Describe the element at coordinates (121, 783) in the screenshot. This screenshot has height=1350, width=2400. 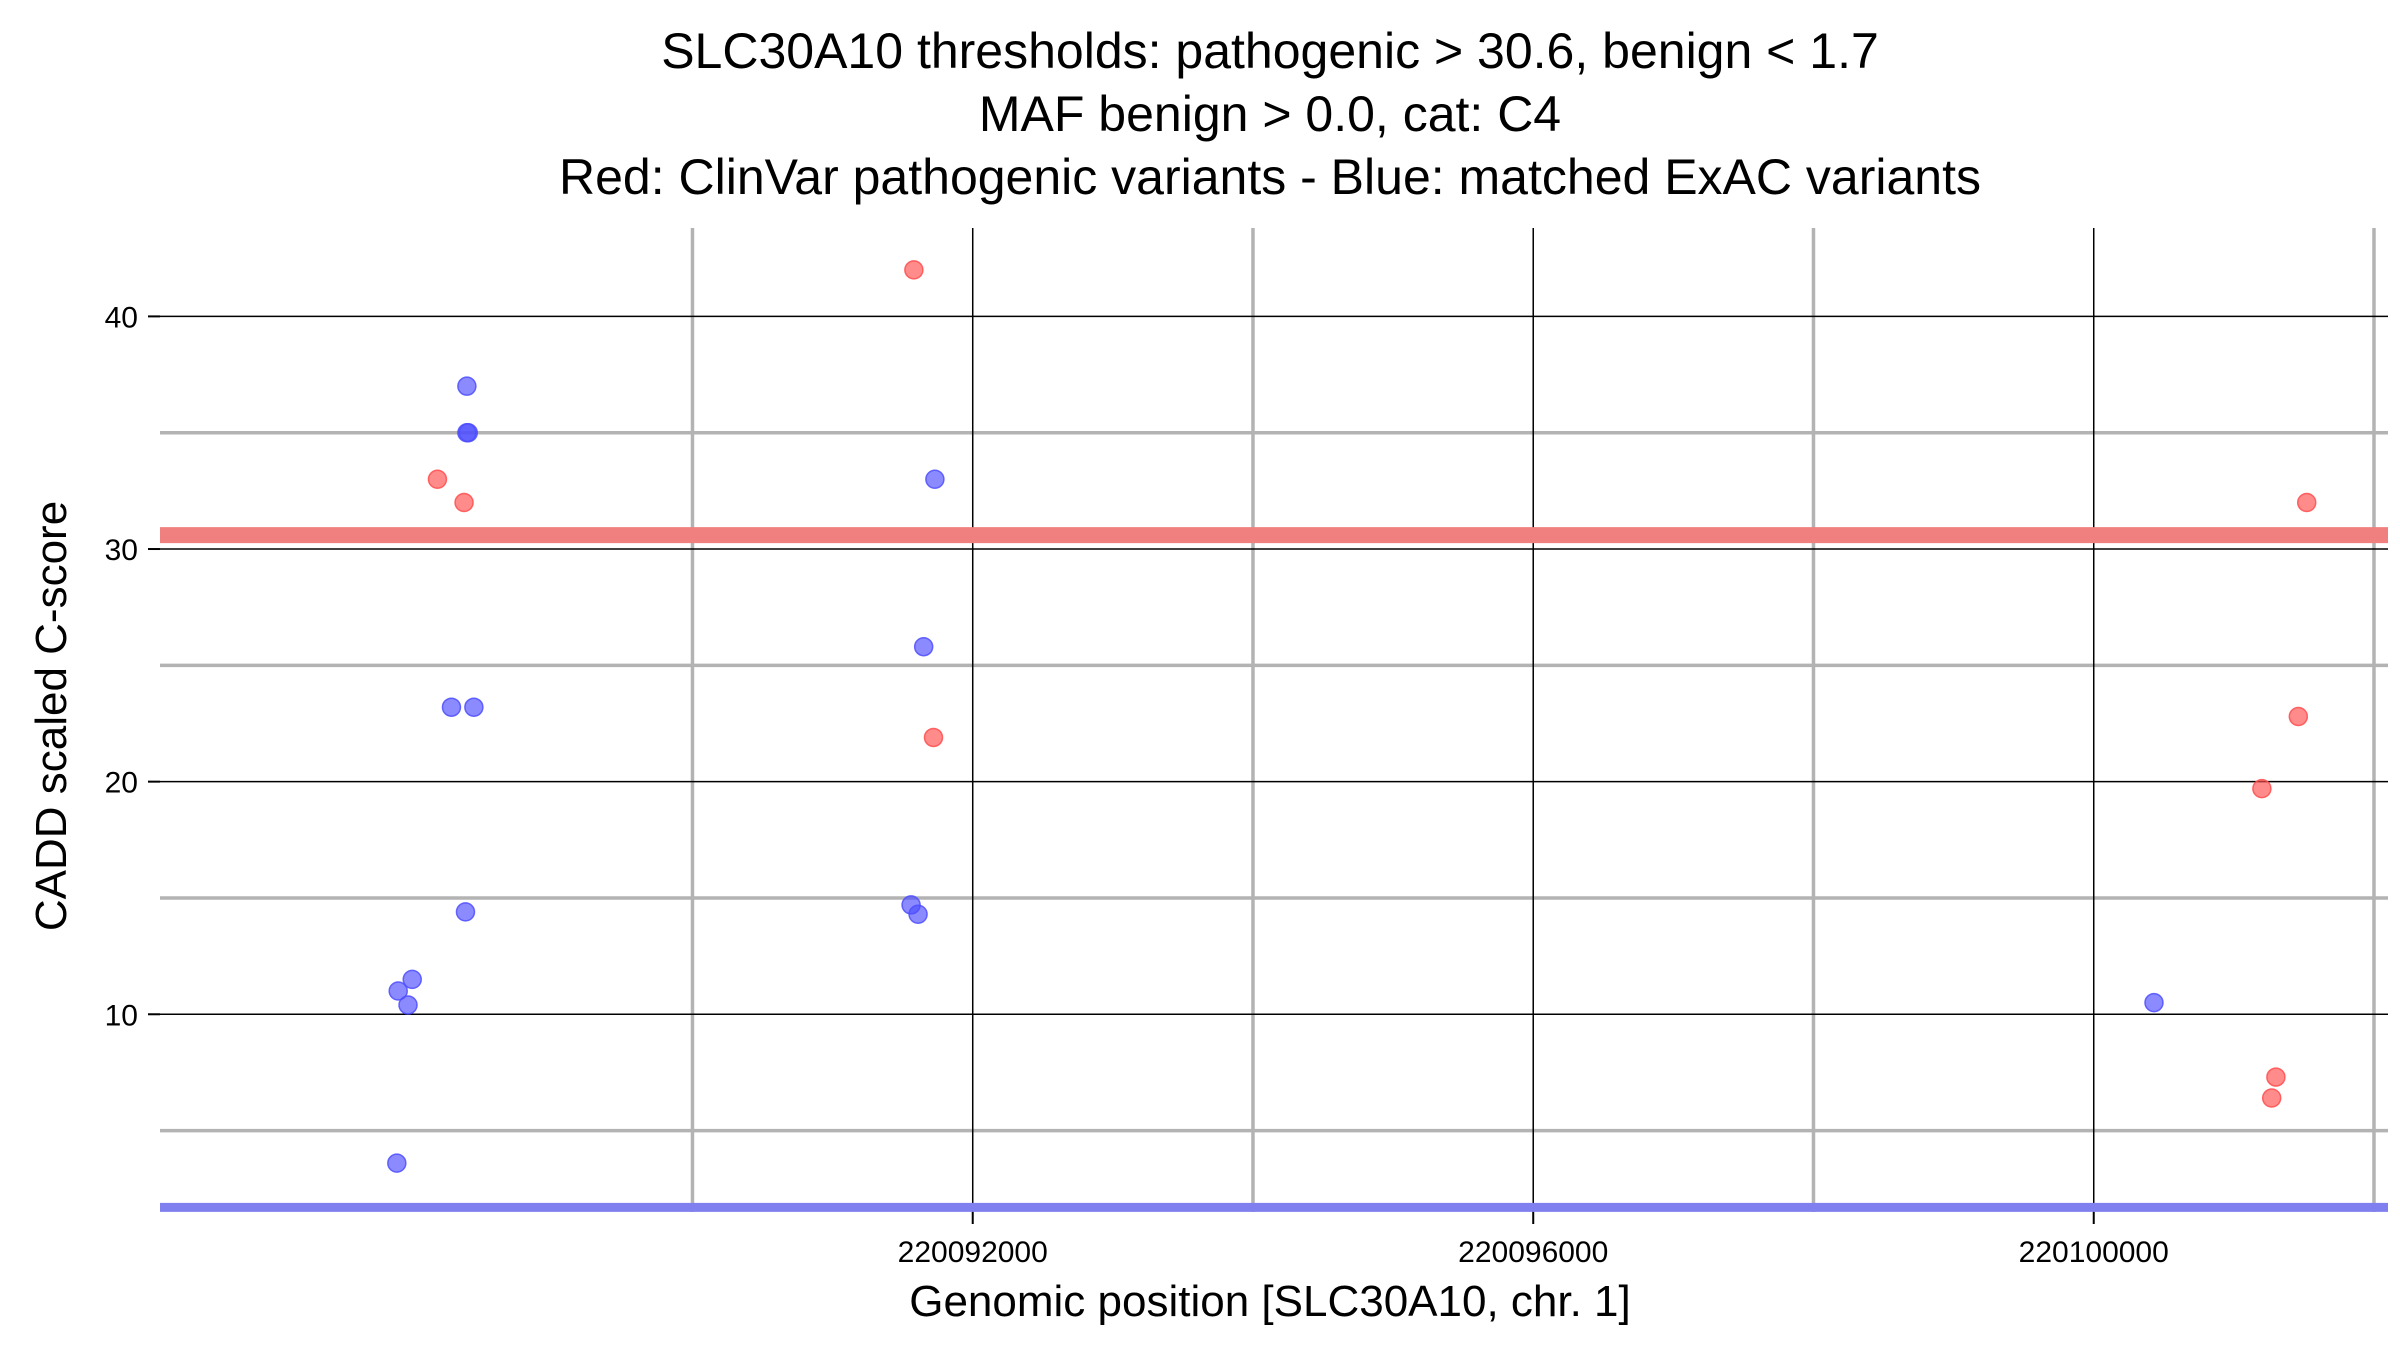
I see `y-tick-label-1: 20` at that location.